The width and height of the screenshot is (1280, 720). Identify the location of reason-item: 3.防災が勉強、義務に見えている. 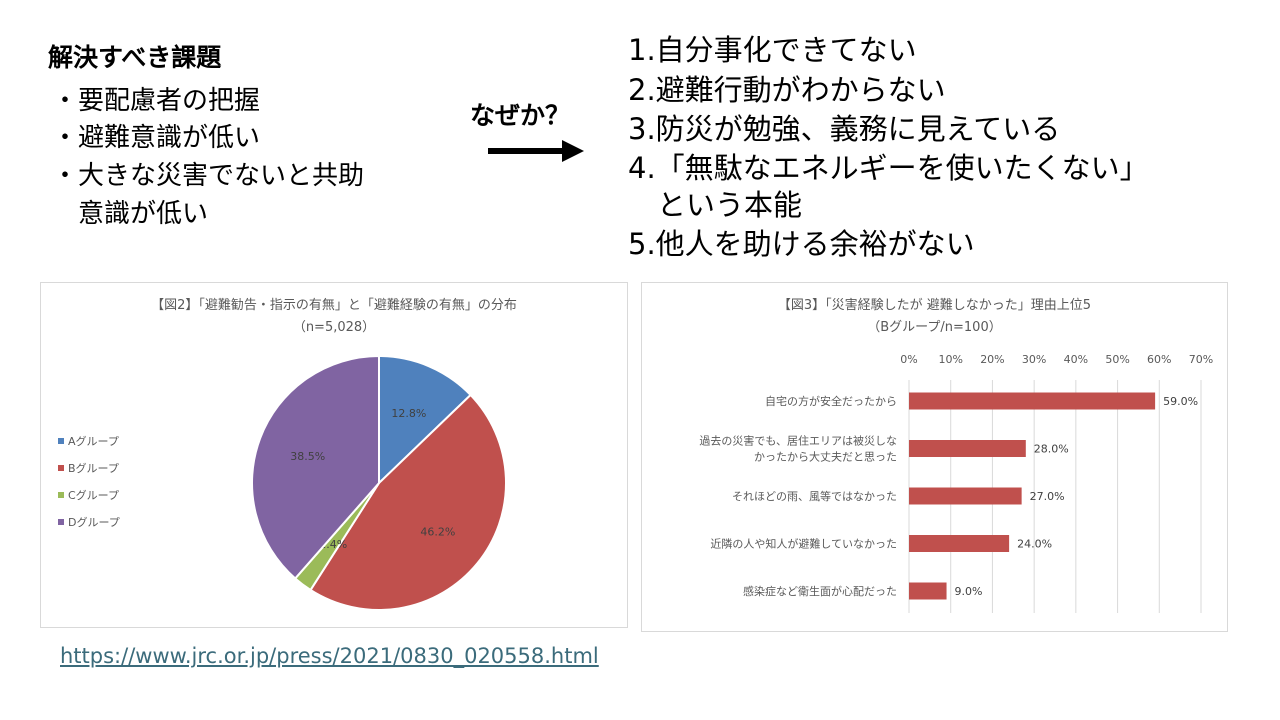
(844, 129).